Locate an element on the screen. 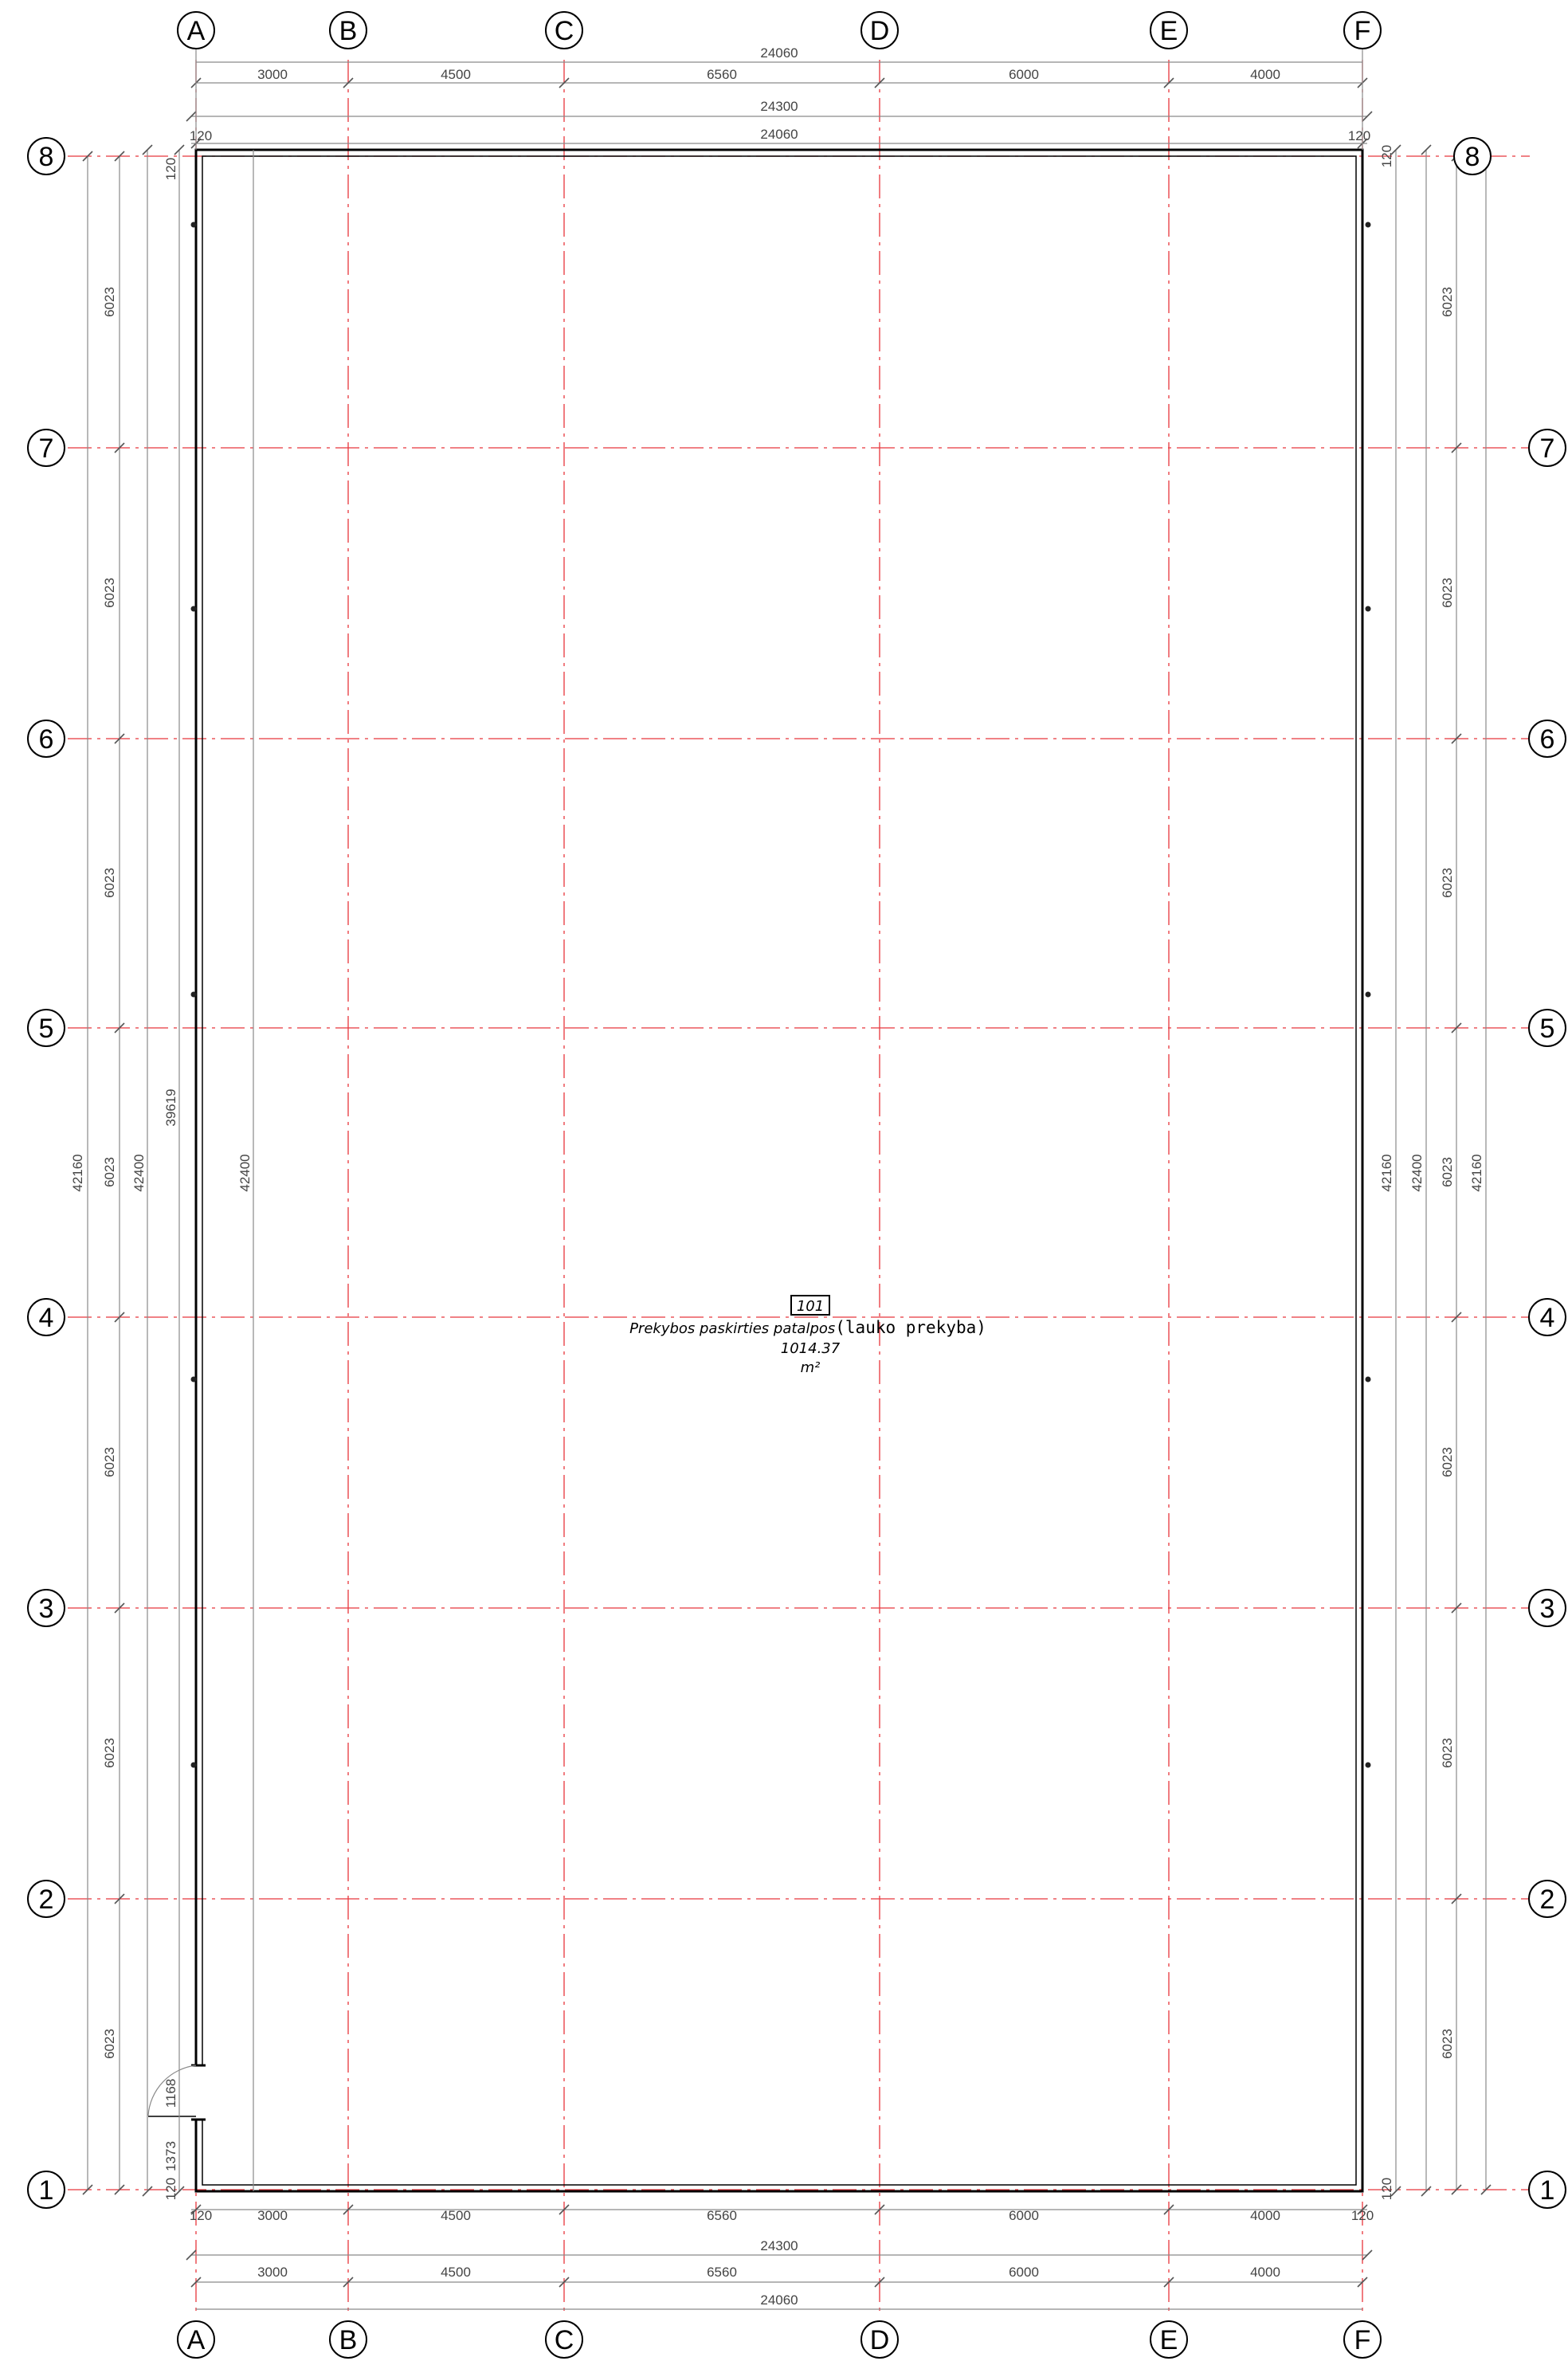 The image size is (1568, 2361). svg-text: 1 is located at coordinates (1547, 2190).